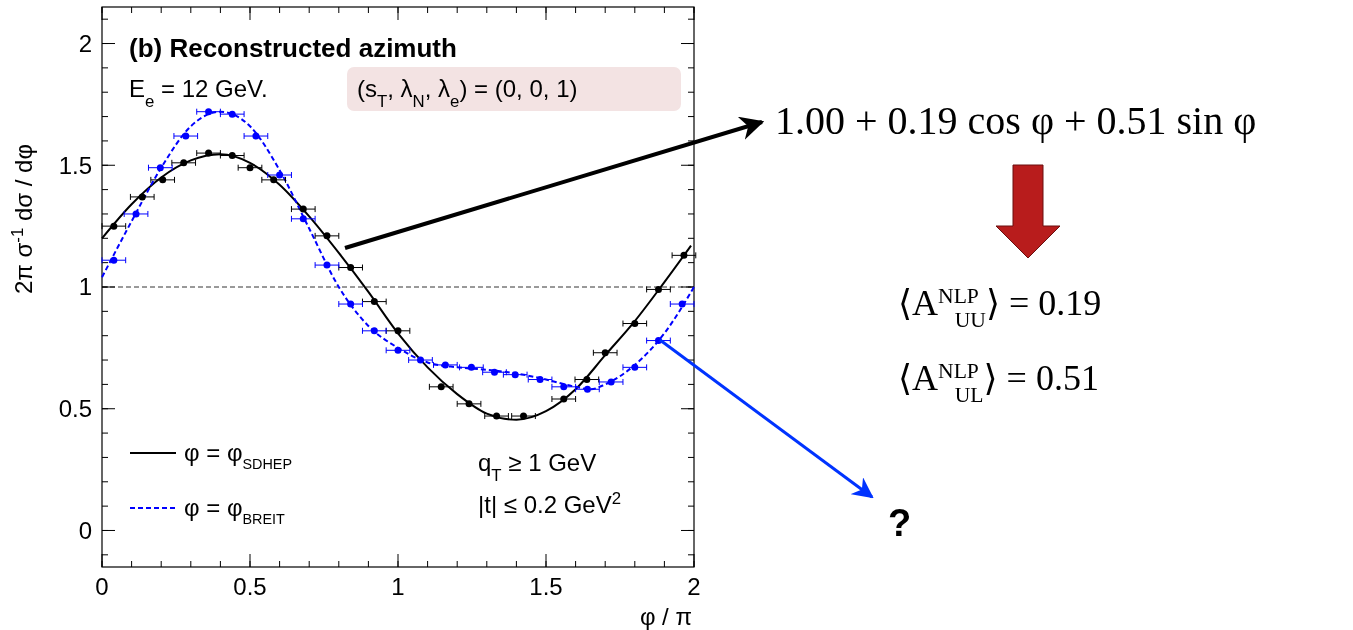 The width and height of the screenshot is (1353, 630). Describe the element at coordinates (1016, 120) in the screenshot. I see `text: 1.00 + 0.19 cos φ + 0.51 sin φ` at that location.